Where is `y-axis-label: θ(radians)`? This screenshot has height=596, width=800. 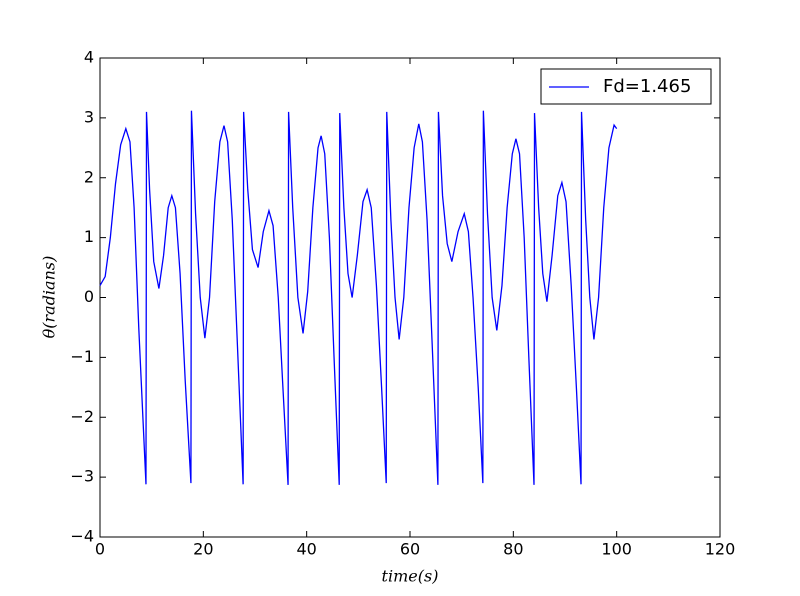 y-axis-label: θ(radians) is located at coordinates (49, 297).